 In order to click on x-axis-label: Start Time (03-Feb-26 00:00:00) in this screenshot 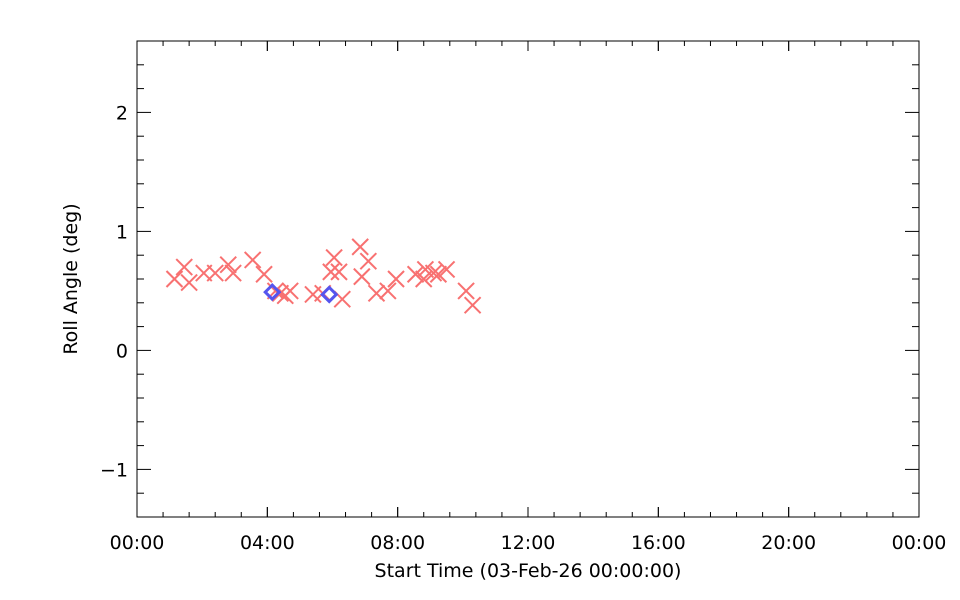, I will do `click(528, 571)`.